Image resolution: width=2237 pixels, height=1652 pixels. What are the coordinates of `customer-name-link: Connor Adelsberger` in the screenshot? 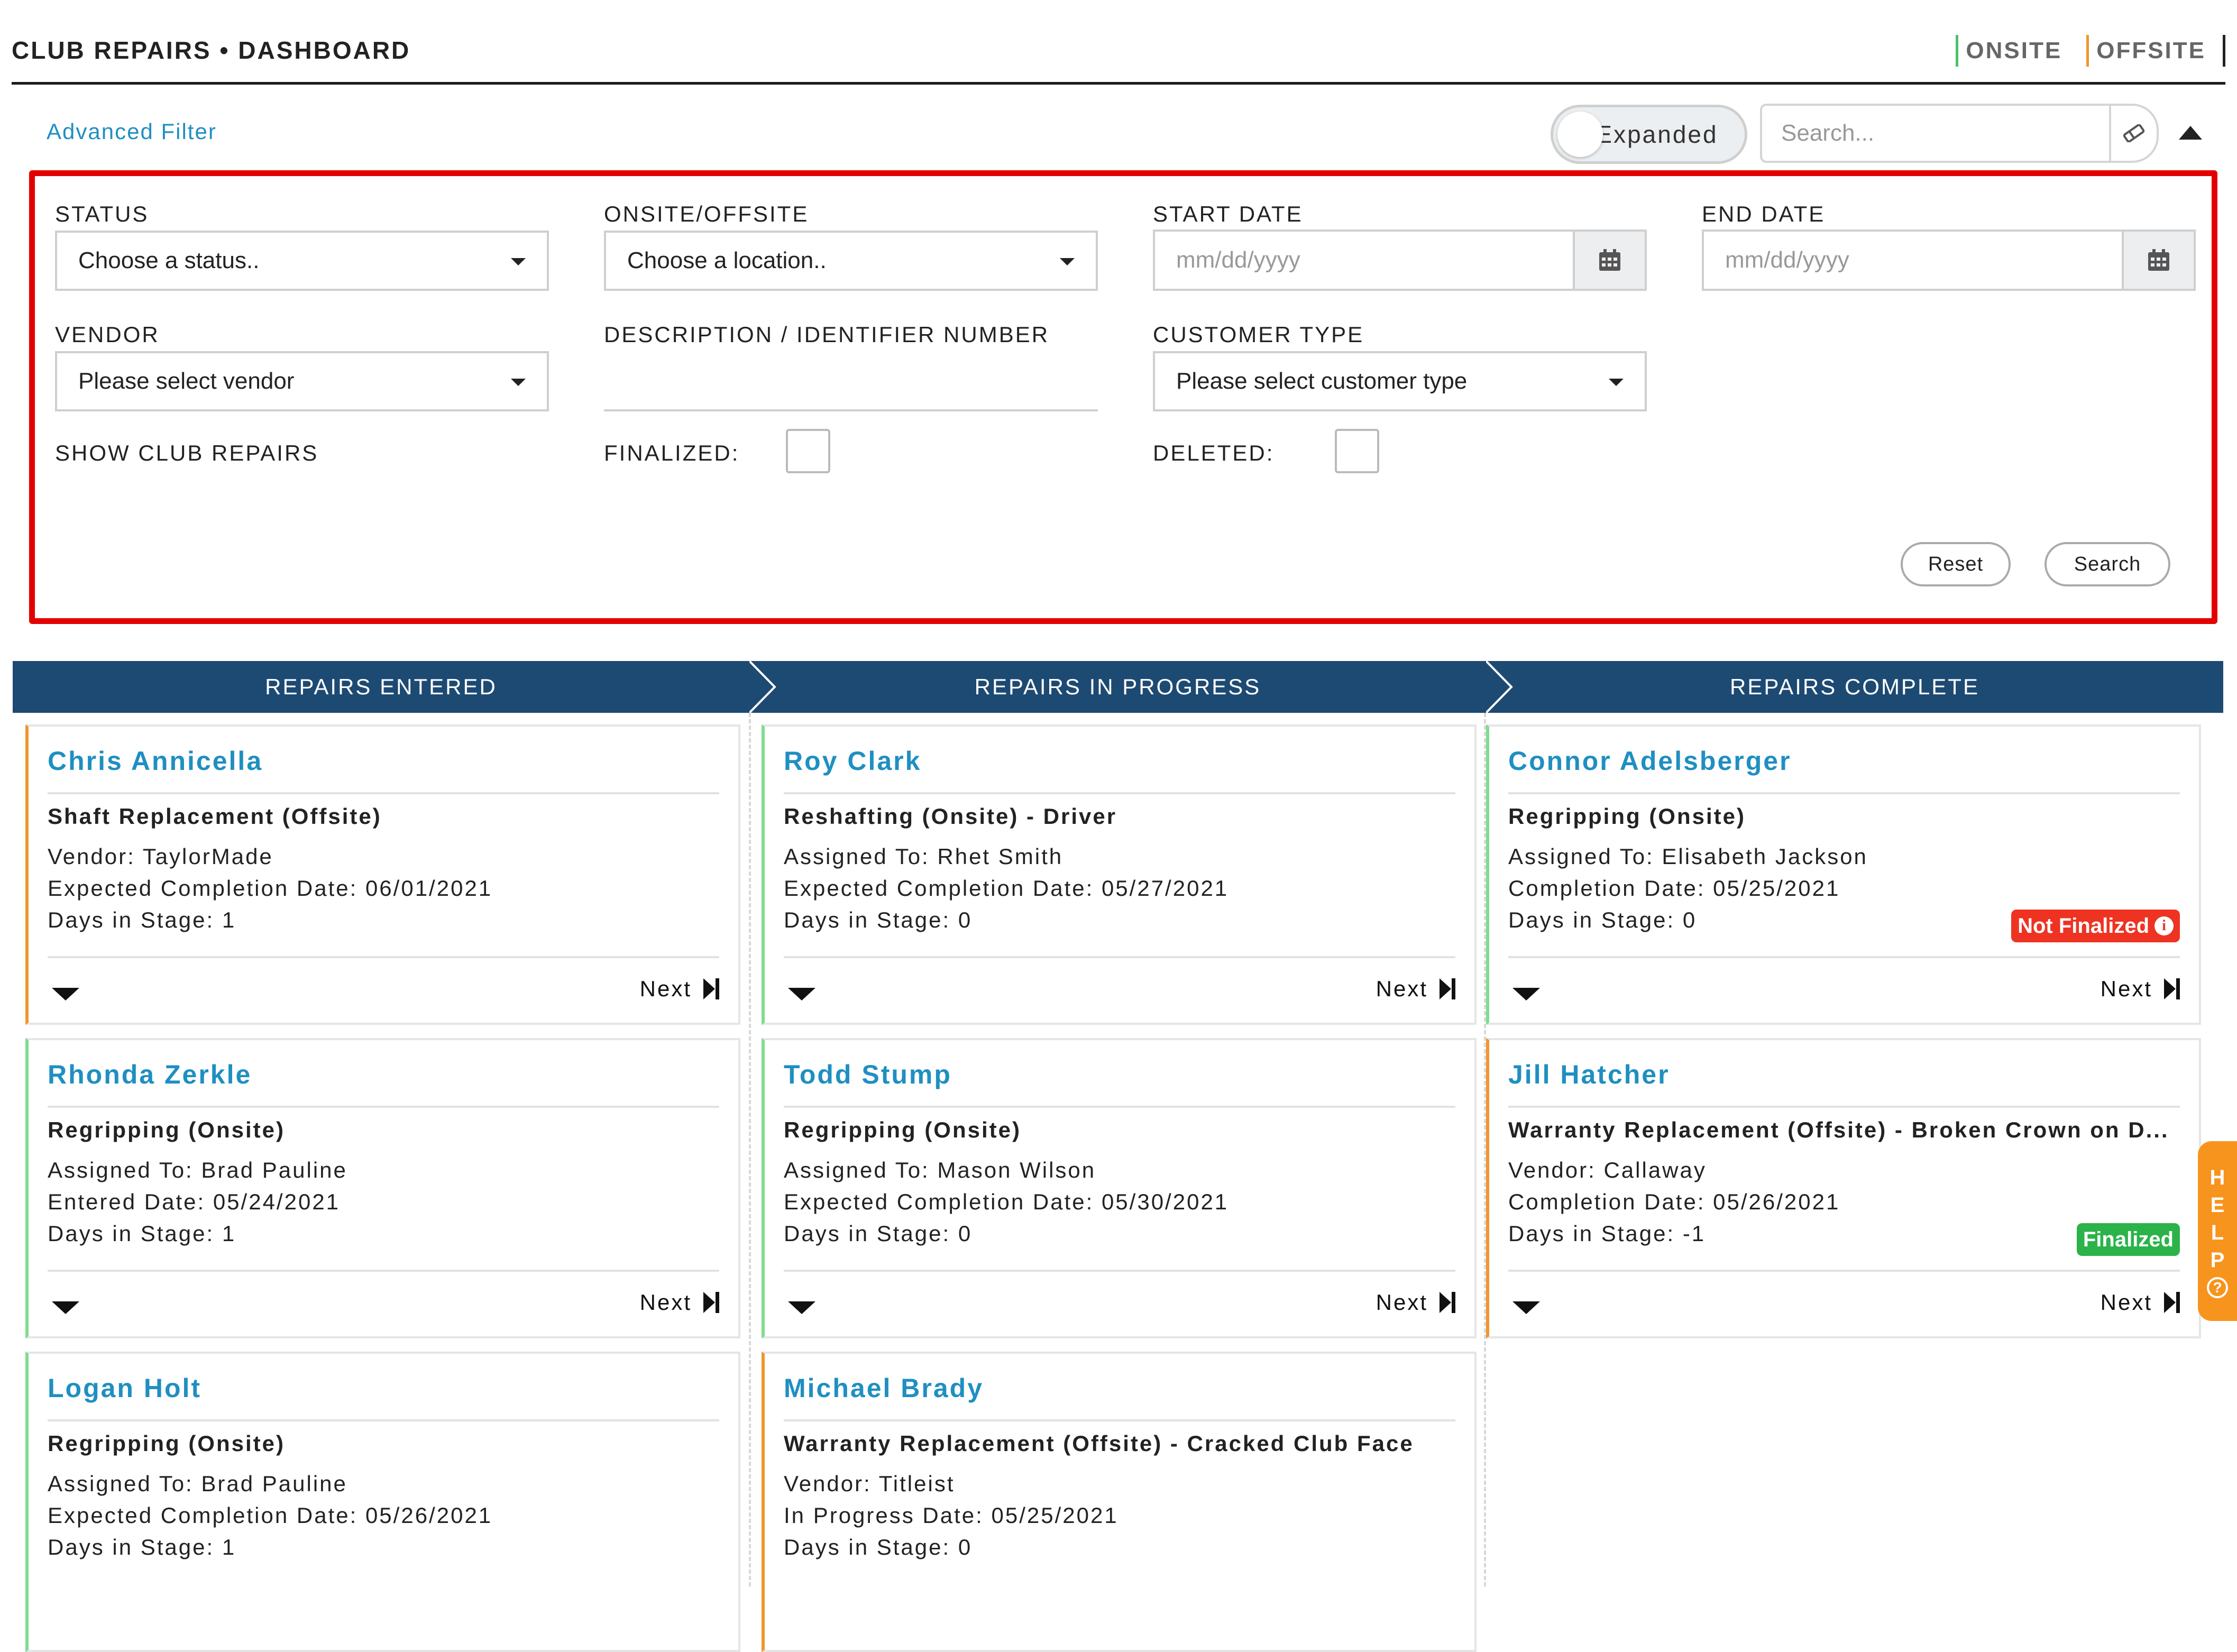 It's located at (1650, 761).